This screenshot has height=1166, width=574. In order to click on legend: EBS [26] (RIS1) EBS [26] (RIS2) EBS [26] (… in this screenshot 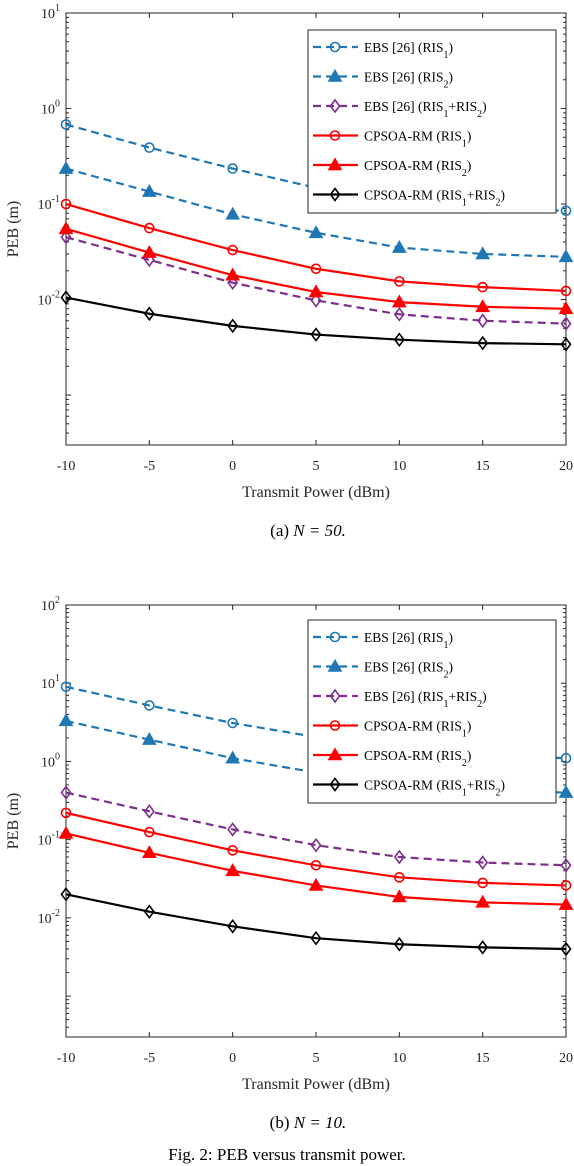, I will do `click(432, 121)`.